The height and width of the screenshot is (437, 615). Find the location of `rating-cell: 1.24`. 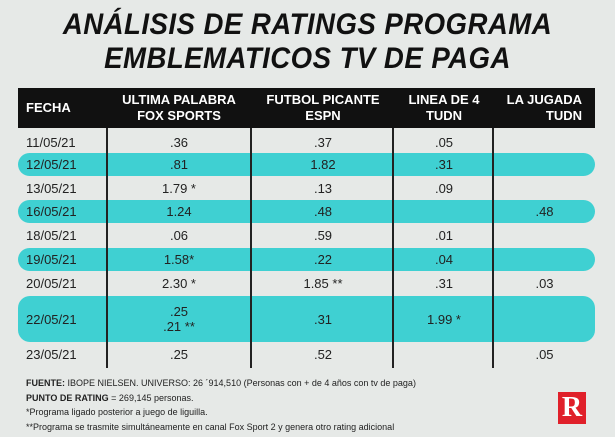

rating-cell: 1.24 is located at coordinates (179, 211).